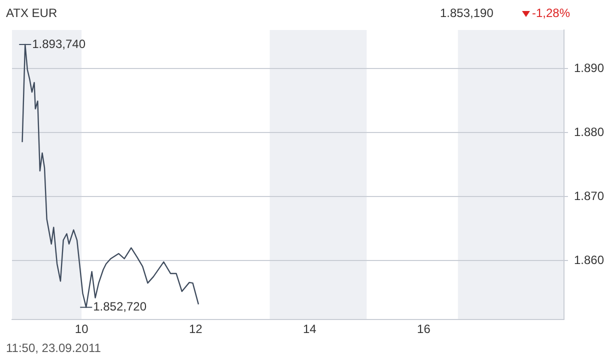  What do you see at coordinates (589, 131) in the screenshot?
I see `y-tick-label: 1.880` at bounding box center [589, 131].